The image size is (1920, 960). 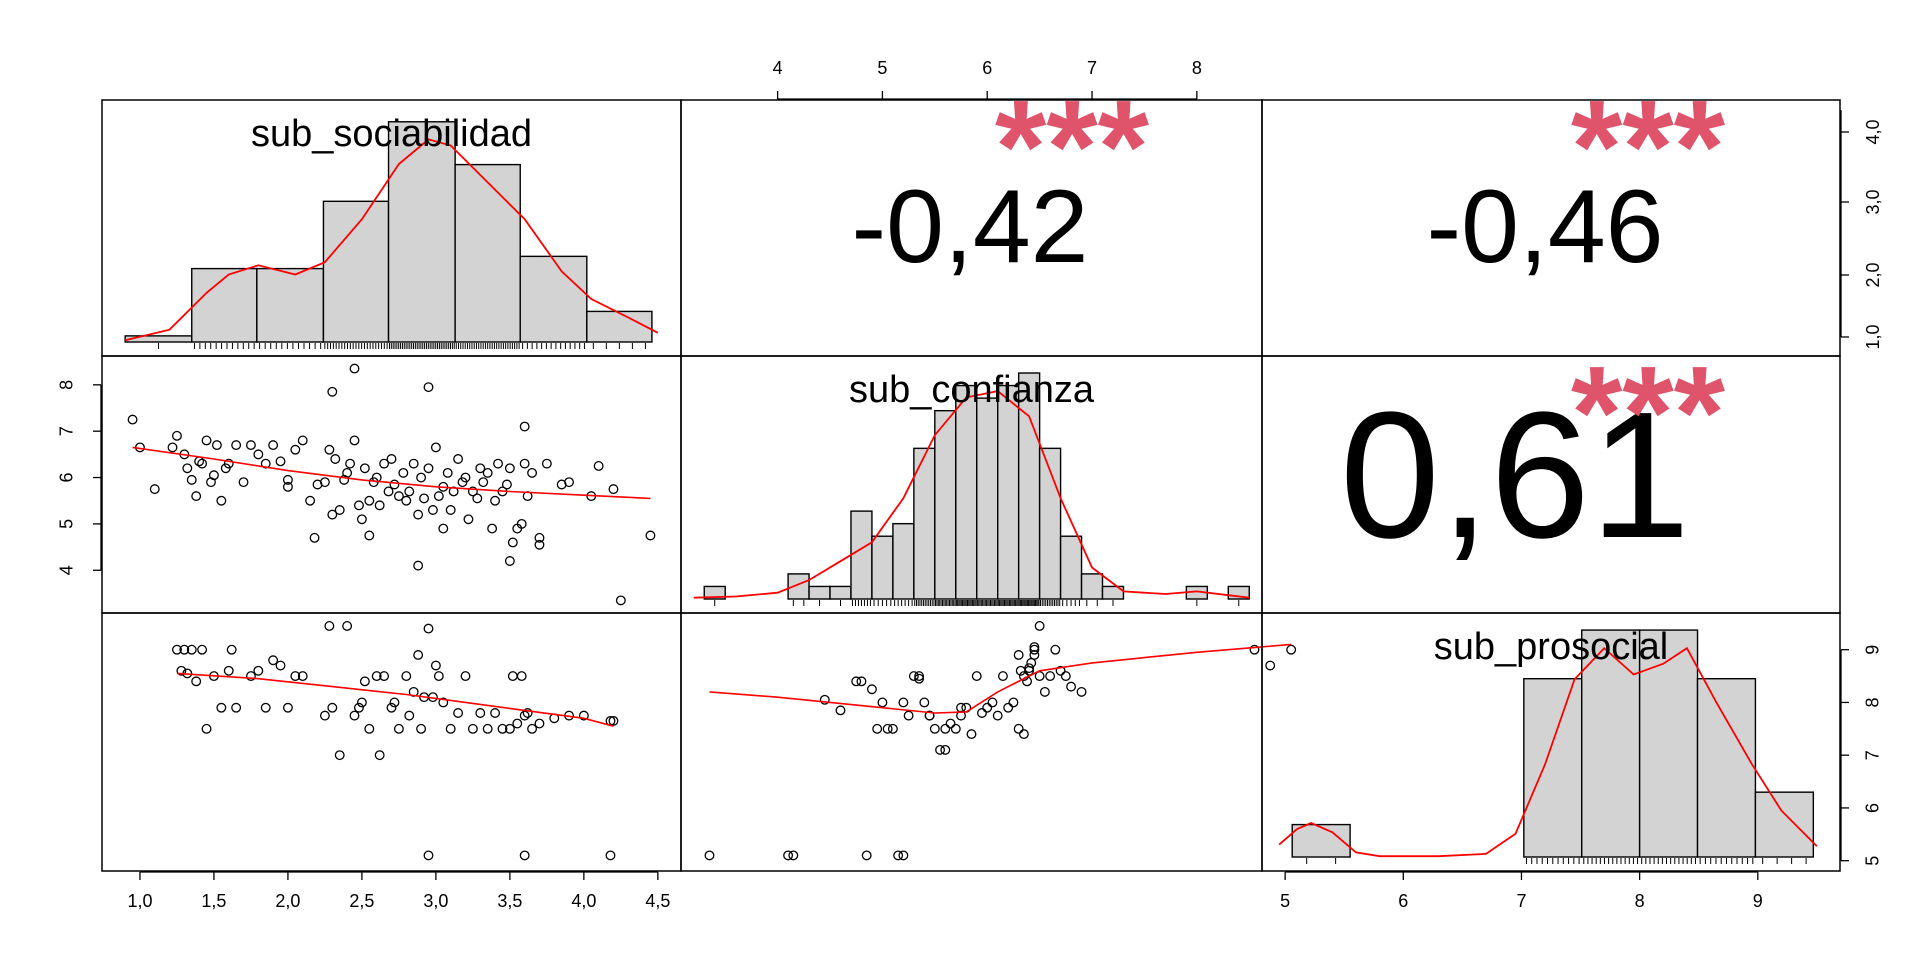 I want to click on x-tick-label: 6, so click(x=1403, y=901).